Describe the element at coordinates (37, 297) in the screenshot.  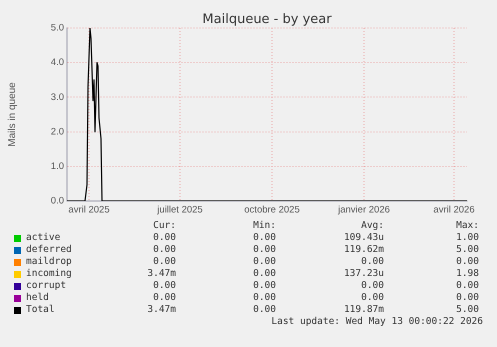
I see `legend-label: held` at that location.